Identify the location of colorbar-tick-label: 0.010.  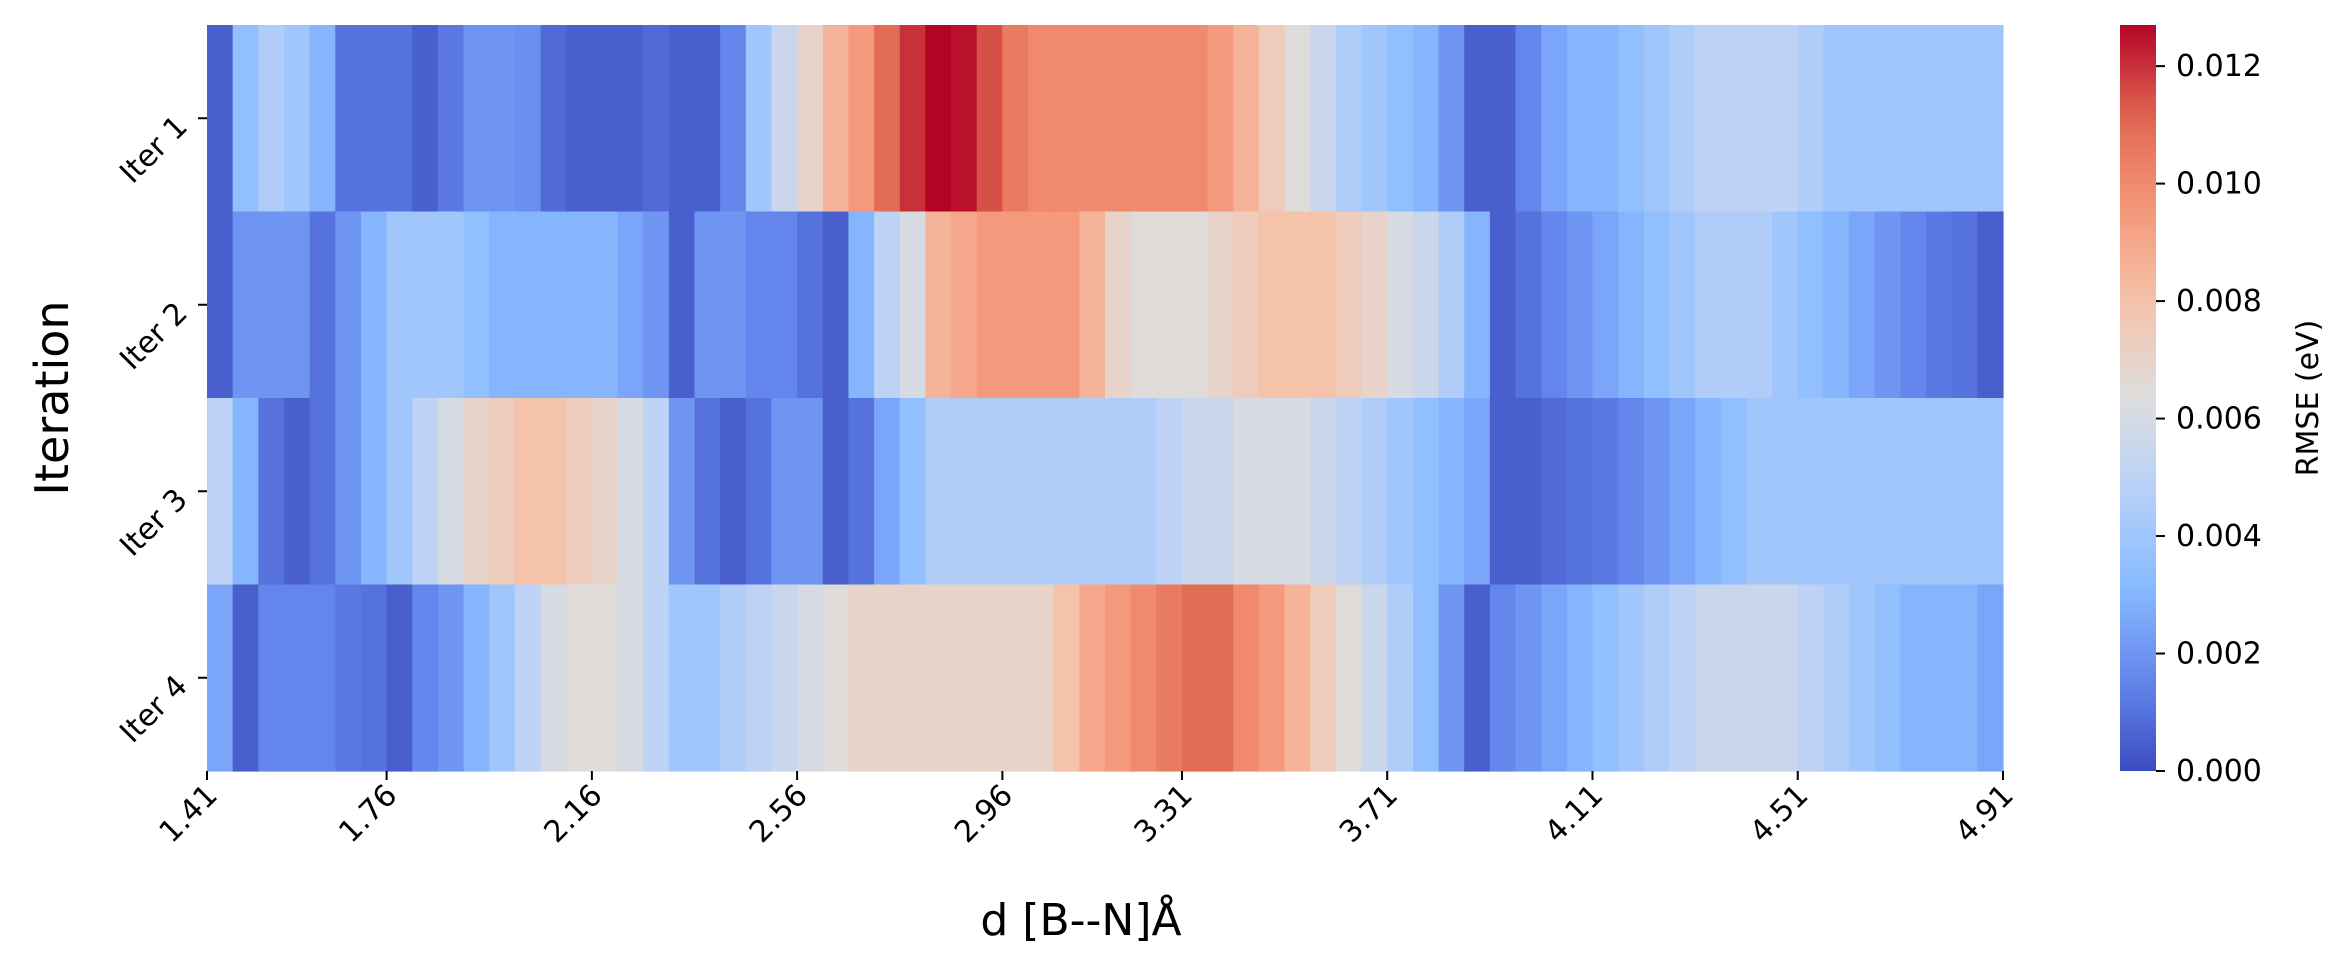
(2219, 184).